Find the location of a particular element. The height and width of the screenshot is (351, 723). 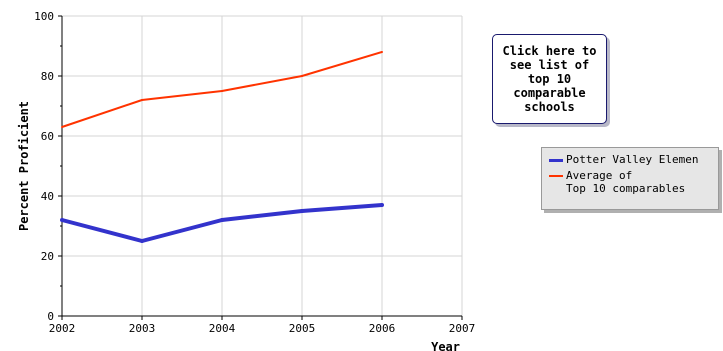

x-axis-title: Year is located at coordinates (445, 345).